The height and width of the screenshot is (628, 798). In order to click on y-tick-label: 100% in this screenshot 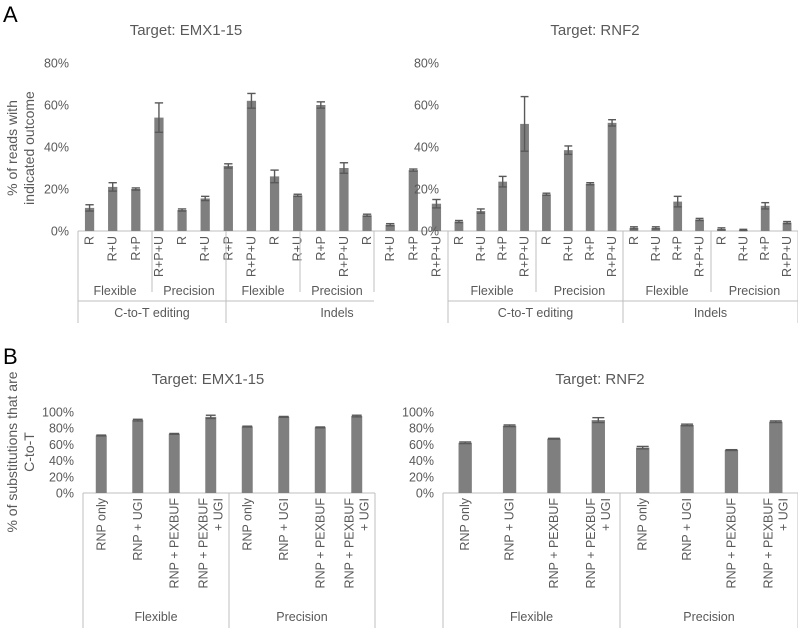, I will do `click(58, 413)`.